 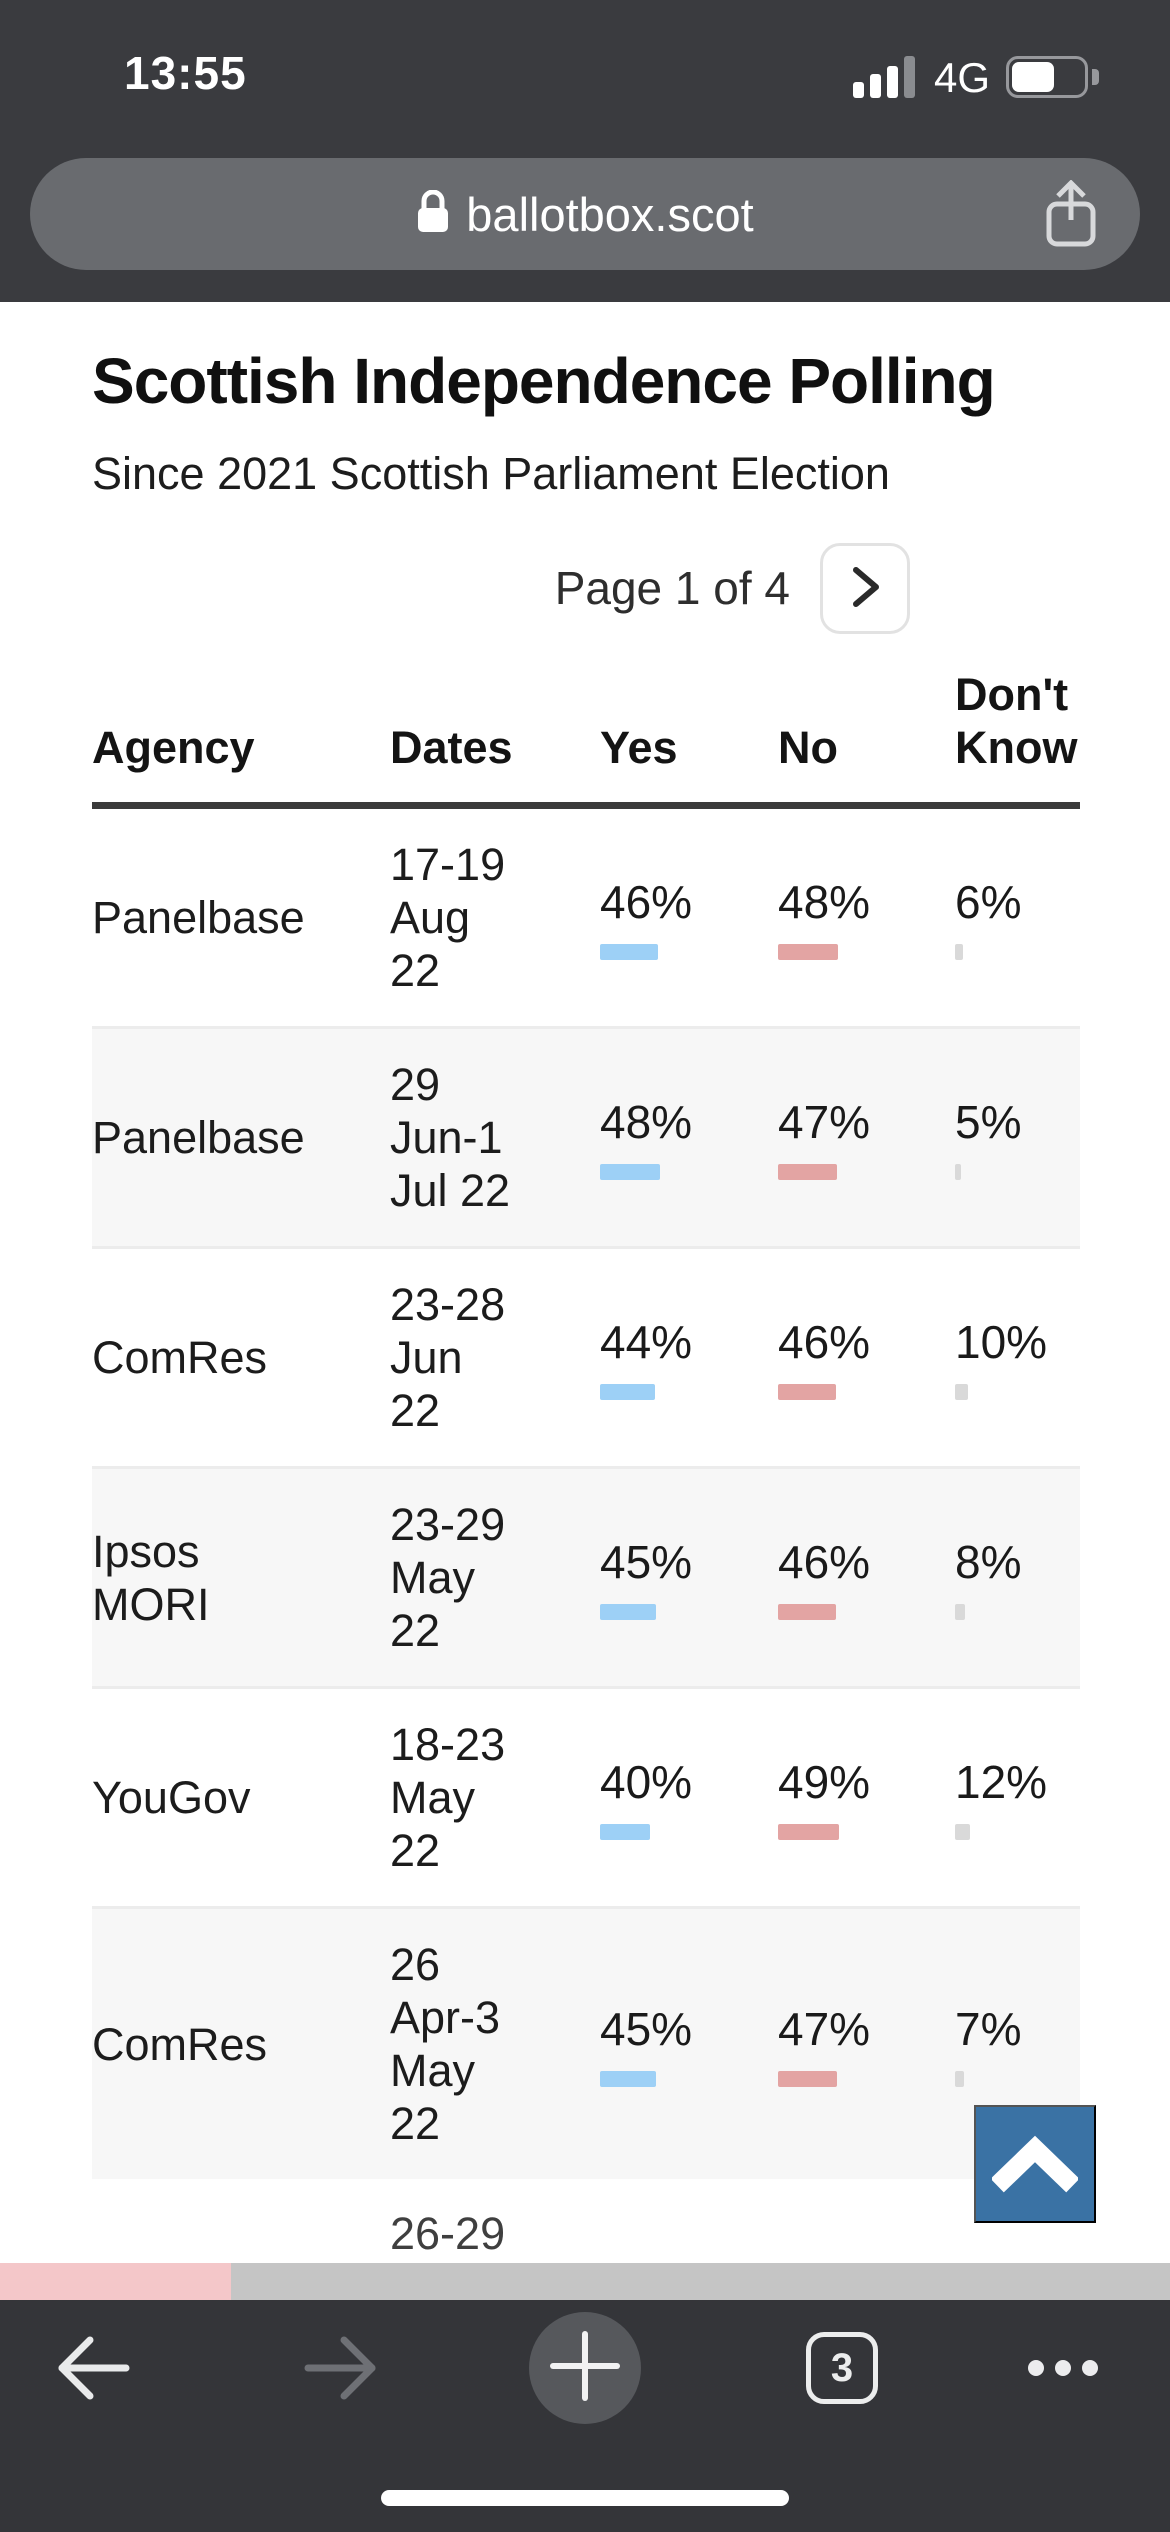 I want to click on dk-value: 6%, so click(x=988, y=902).